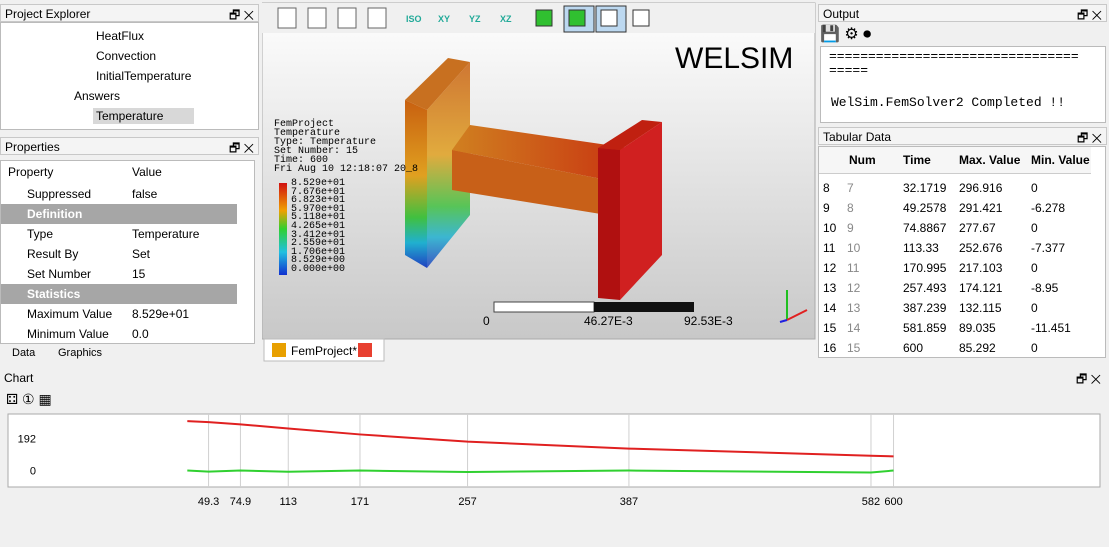  Describe the element at coordinates (29, 399) in the screenshot. I see `chart-toolbar: ⚃ ① ▦` at that location.